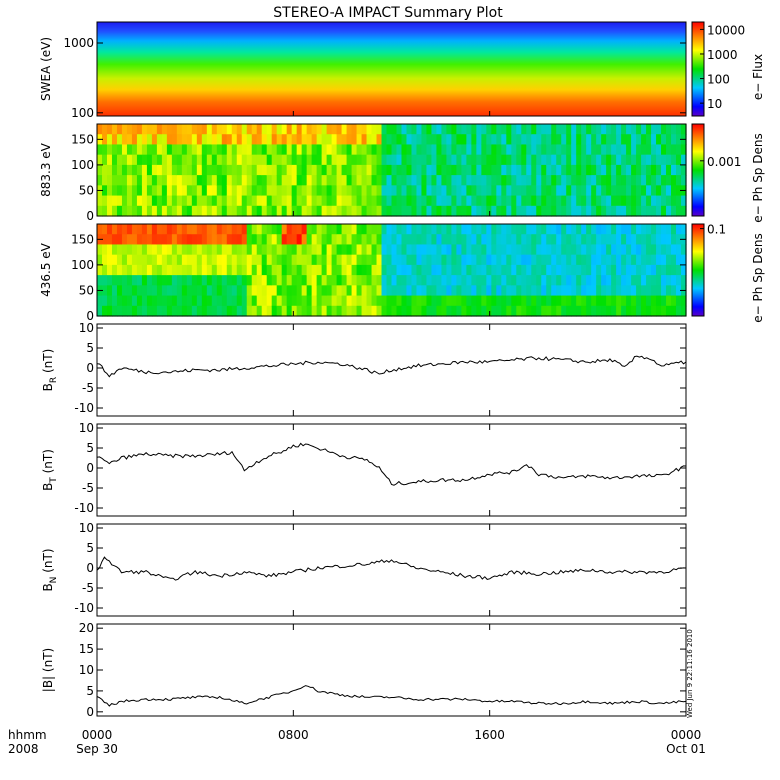 This screenshot has width=780, height=780. Describe the element at coordinates (50, 569) in the screenshot. I see `y-axis-label: BN (nT)` at that location.